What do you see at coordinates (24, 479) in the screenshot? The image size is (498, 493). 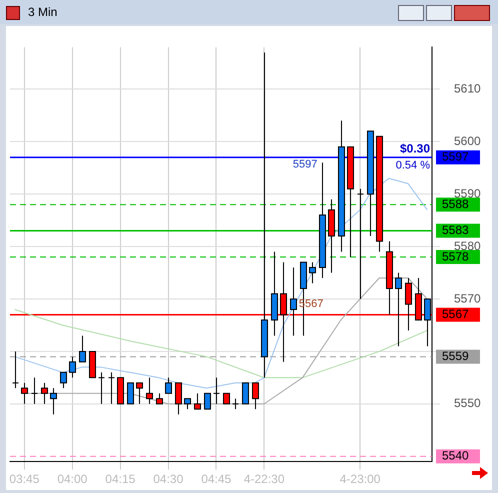 I see `x-tick-label: 03:45` at bounding box center [24, 479].